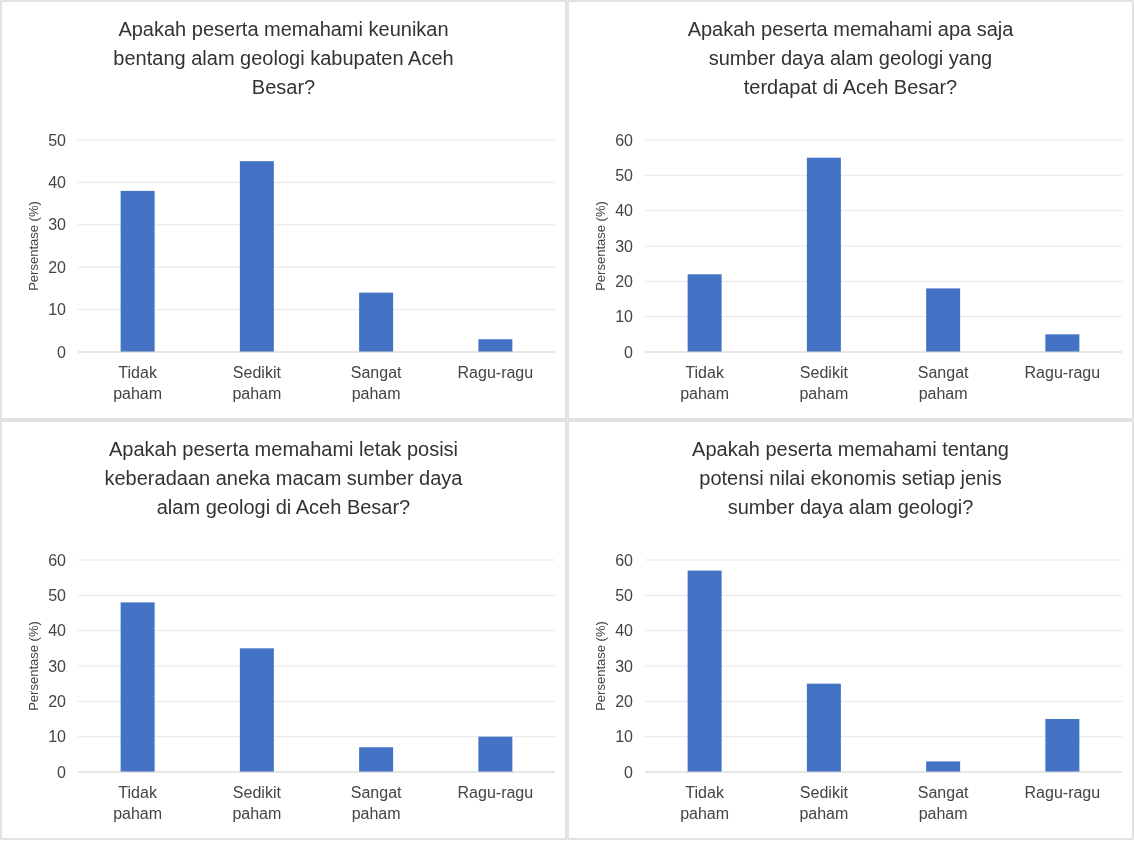  What do you see at coordinates (851, 58) in the screenshot?
I see `chart-title: Apakah peserta memahami apa saja sumber daya alam geologi yang terdapat di Aceh Besar?` at bounding box center [851, 58].